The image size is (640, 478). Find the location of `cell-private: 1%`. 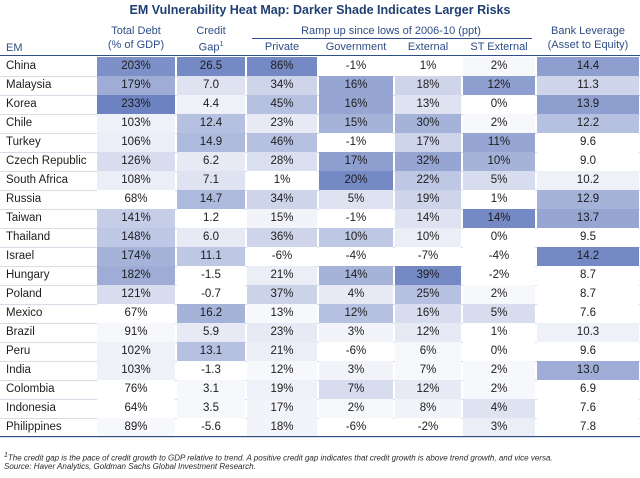

cell-private: 1% is located at coordinates (282, 180).